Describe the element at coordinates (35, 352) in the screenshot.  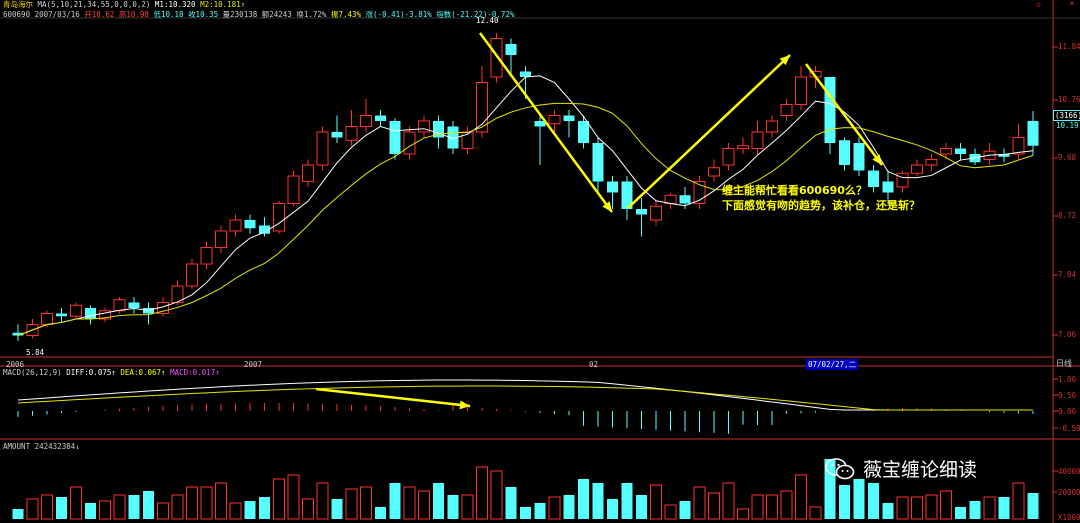
I see `low-price-label: 5.84` at that location.